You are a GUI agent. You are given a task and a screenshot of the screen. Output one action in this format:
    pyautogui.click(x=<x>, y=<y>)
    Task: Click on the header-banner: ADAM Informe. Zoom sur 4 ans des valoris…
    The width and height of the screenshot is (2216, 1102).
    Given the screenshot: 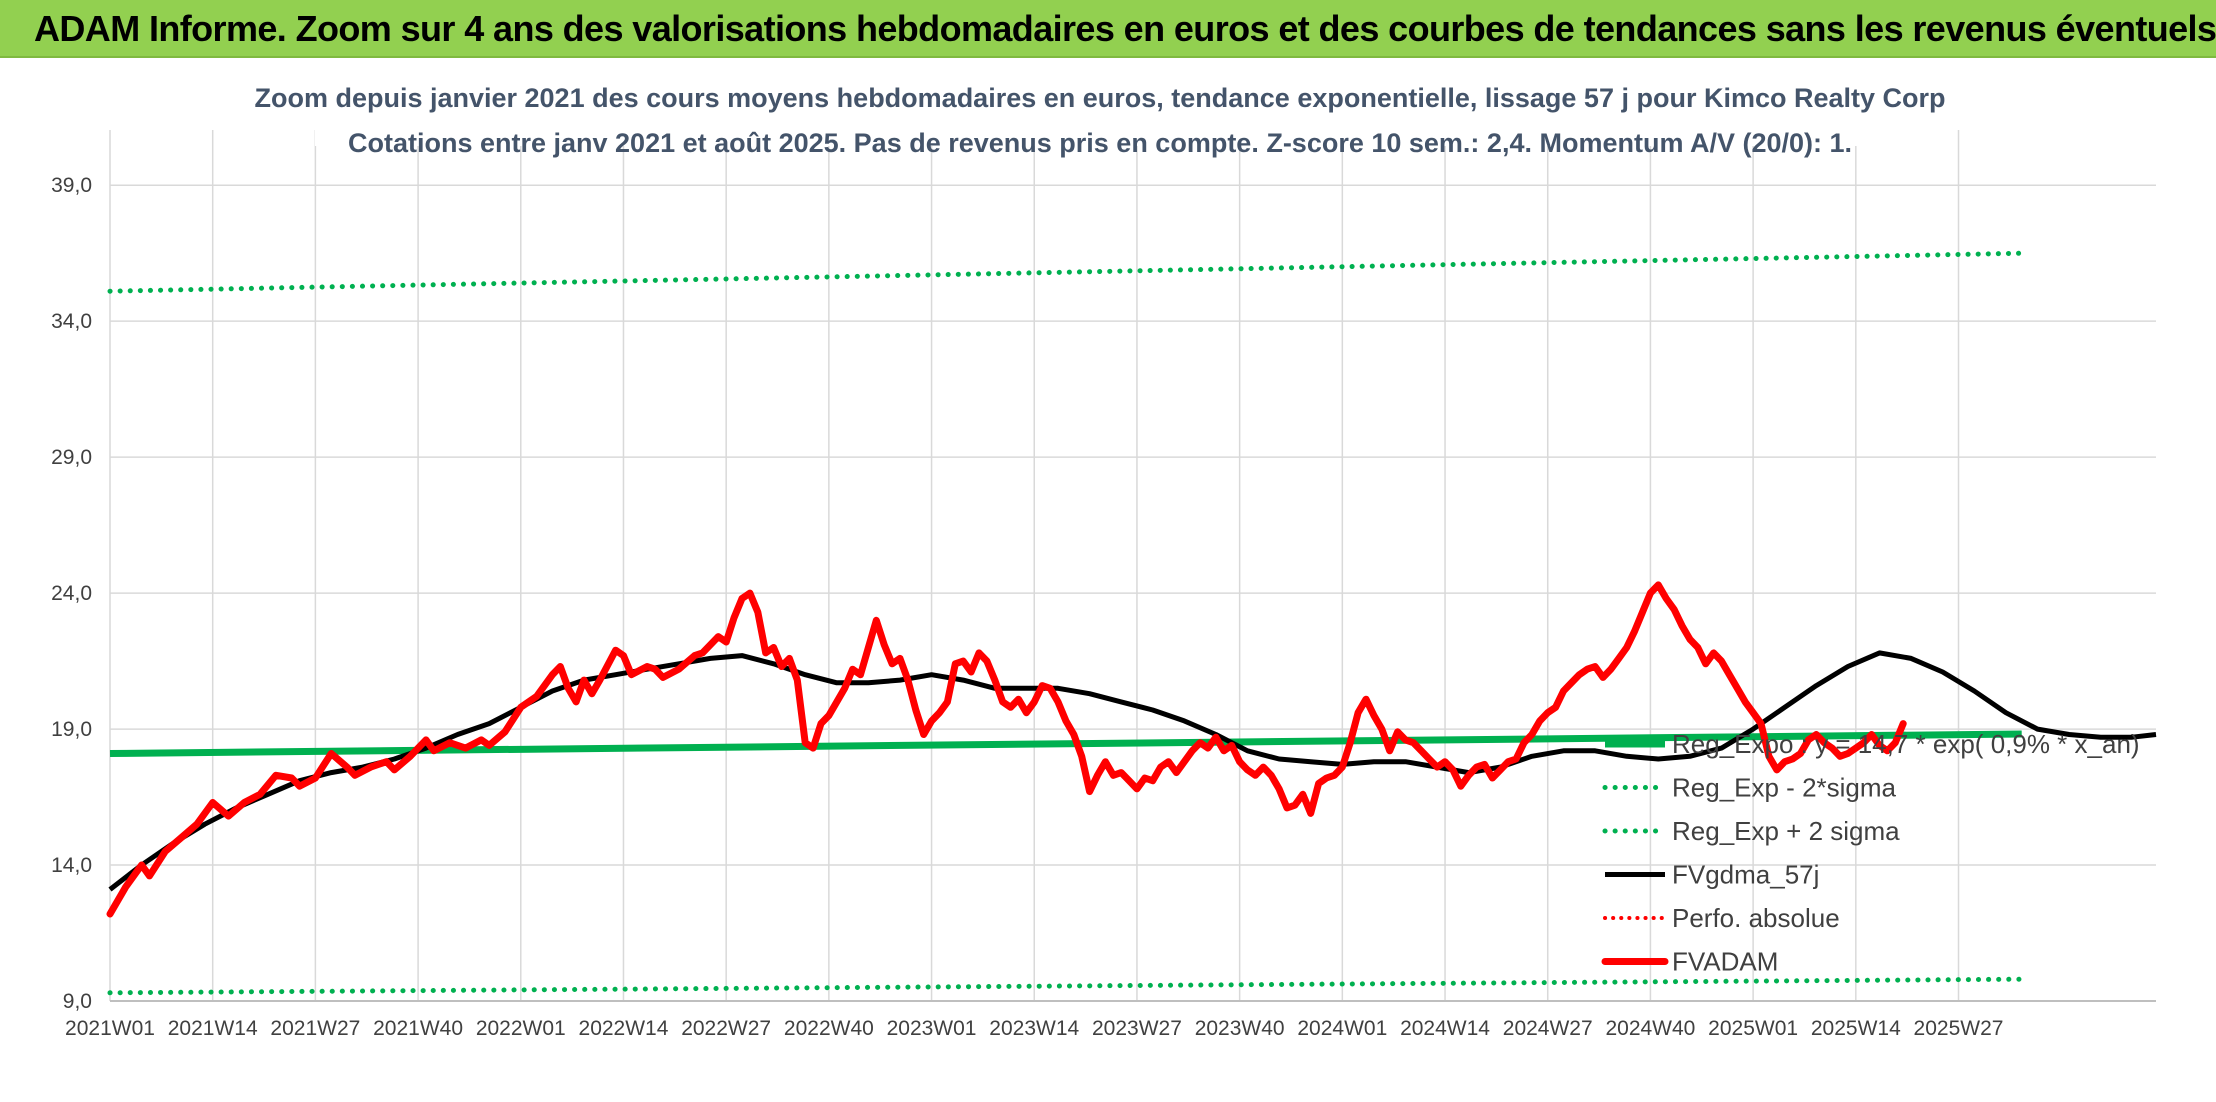 What is the action you would take?
    pyautogui.click(x=1108, y=29)
    